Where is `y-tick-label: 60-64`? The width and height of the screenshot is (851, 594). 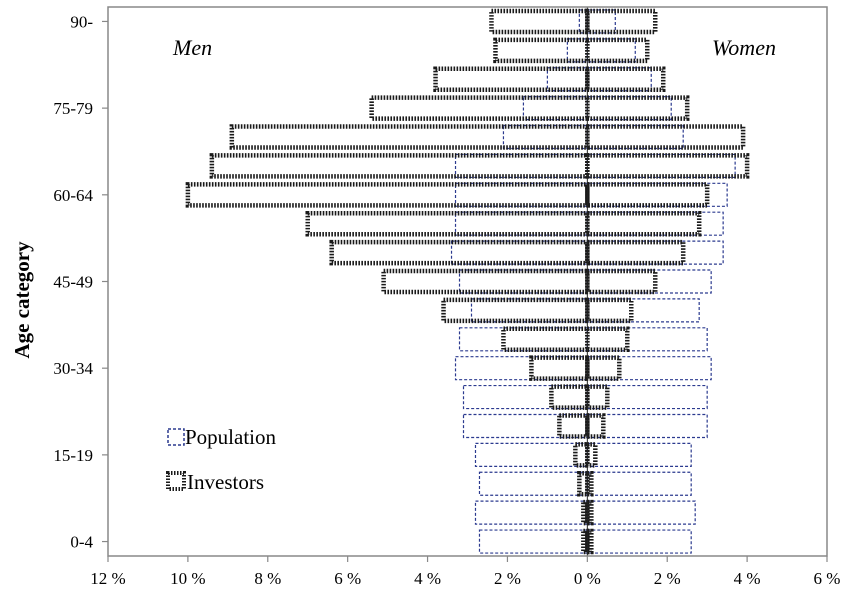
y-tick-label: 60-64 is located at coordinates (73, 195).